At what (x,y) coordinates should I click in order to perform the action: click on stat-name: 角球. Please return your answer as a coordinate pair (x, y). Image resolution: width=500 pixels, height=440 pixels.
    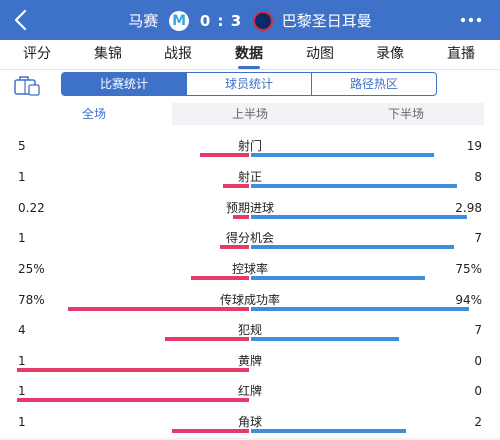
    Looking at the image, I should click on (249, 422).